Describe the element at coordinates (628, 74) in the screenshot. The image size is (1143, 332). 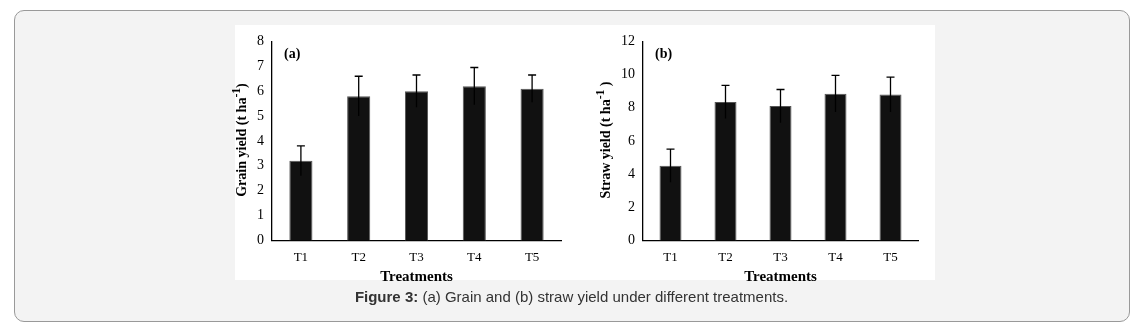
I see `y-tick-label: 10` at that location.